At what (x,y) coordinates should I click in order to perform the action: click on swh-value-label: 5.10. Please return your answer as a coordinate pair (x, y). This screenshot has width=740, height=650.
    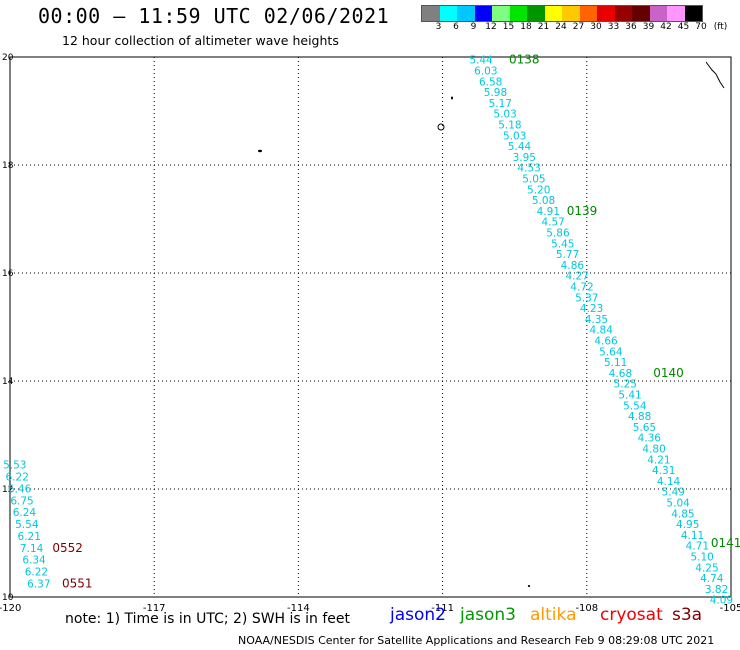
    Looking at the image, I should click on (701, 558).